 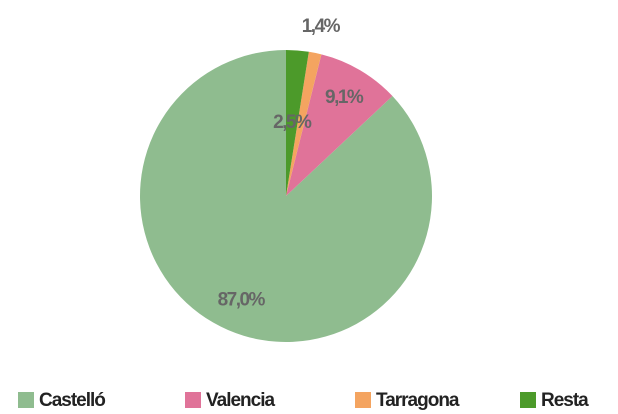 What do you see at coordinates (292, 122) in the screenshot?
I see `data-label: 2,5%` at bounding box center [292, 122].